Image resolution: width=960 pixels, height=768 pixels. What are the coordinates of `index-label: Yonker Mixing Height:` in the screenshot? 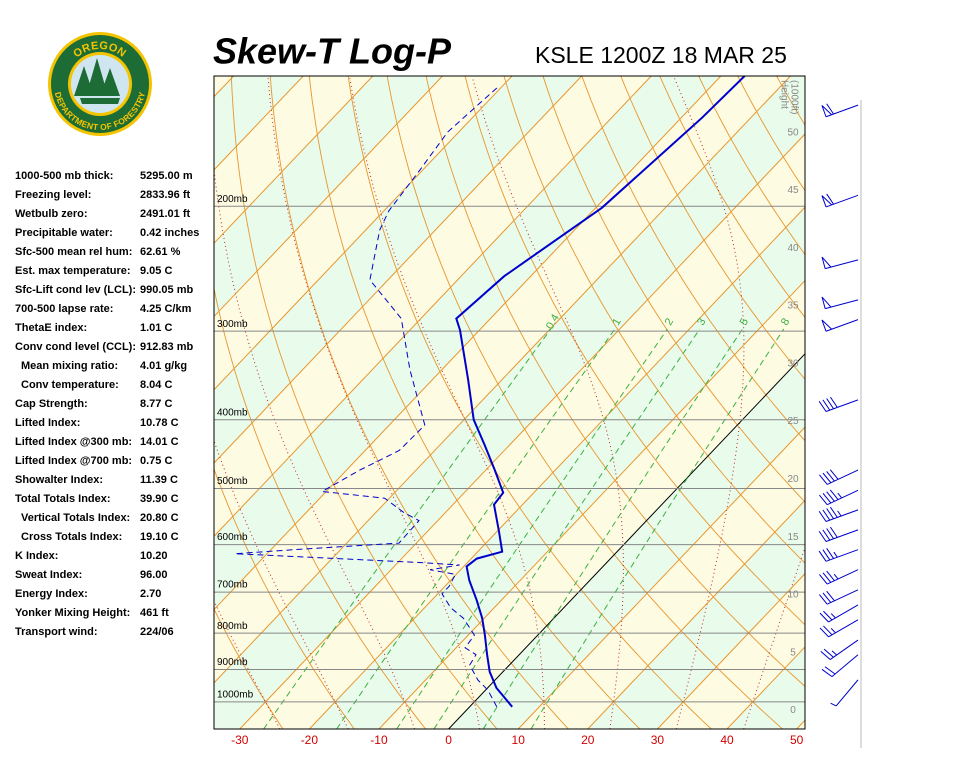 It's located at (72, 613).